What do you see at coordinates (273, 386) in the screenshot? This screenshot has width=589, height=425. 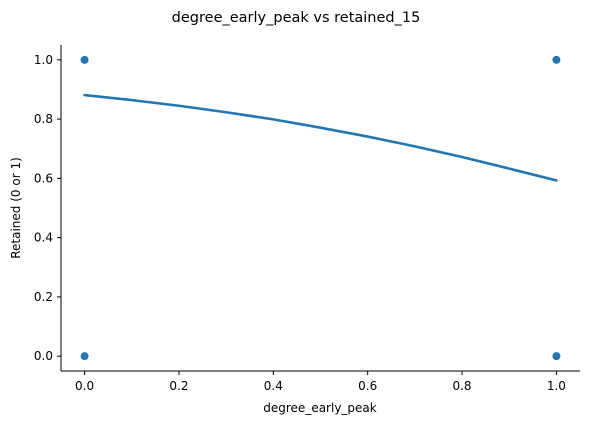 I see `x-tick-label: 0.4` at bounding box center [273, 386].